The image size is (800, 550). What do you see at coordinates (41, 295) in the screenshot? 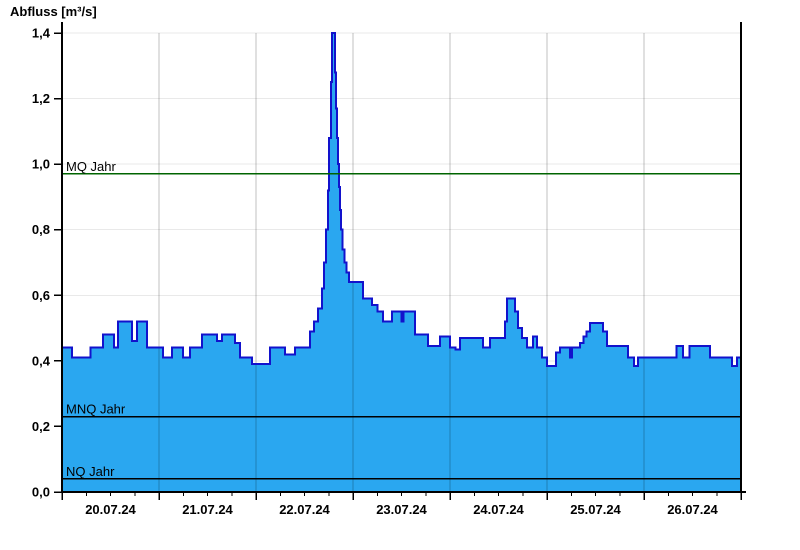
I see `y-tick-label: 0,6` at bounding box center [41, 295].